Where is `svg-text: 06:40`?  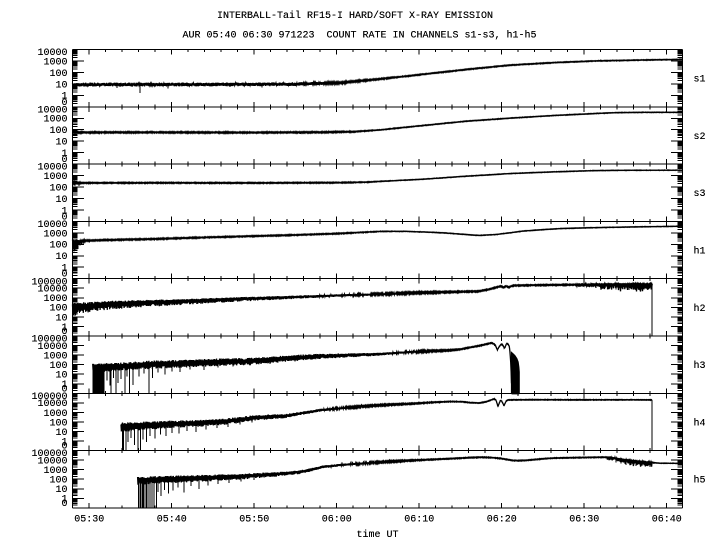 svg-text: 06:40 is located at coordinates (667, 519).